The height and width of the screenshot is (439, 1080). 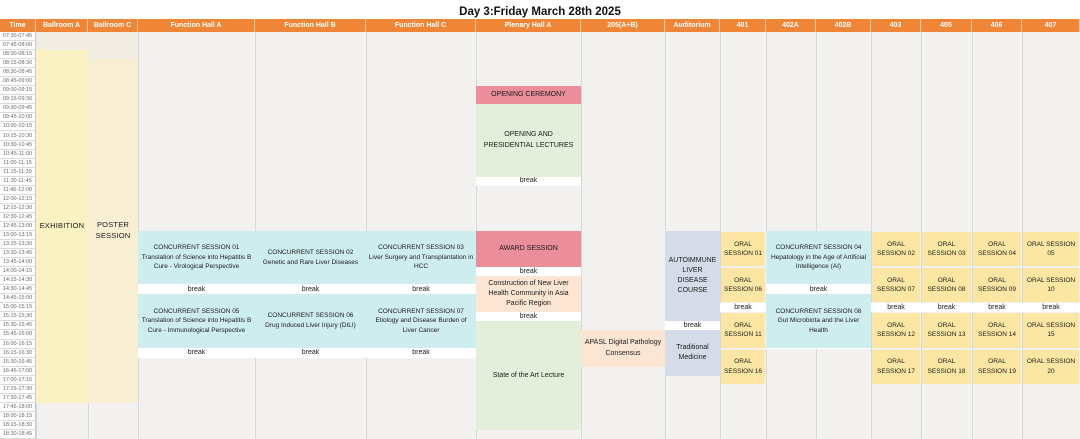 What do you see at coordinates (946, 366) in the screenshot?
I see `oral-session-18: ORAL SESSION 18` at bounding box center [946, 366].